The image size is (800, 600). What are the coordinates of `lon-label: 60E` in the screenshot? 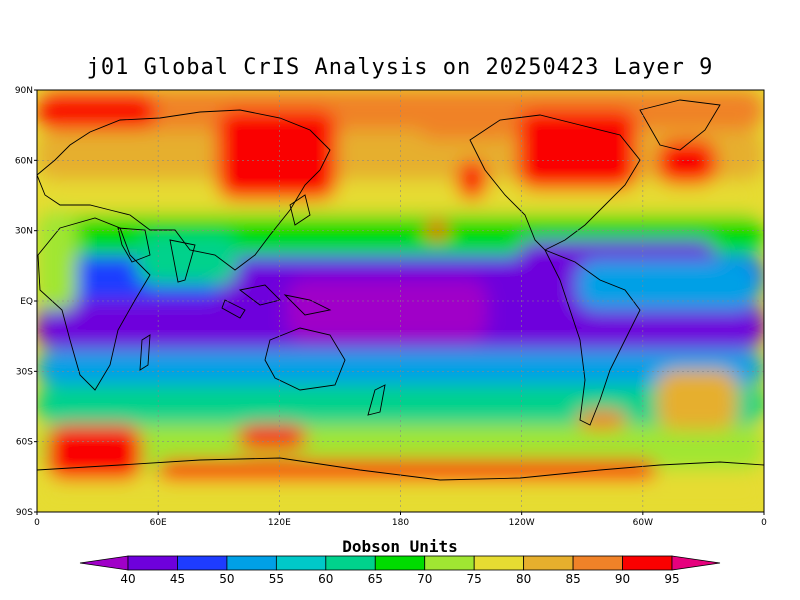 It's located at (158, 523).